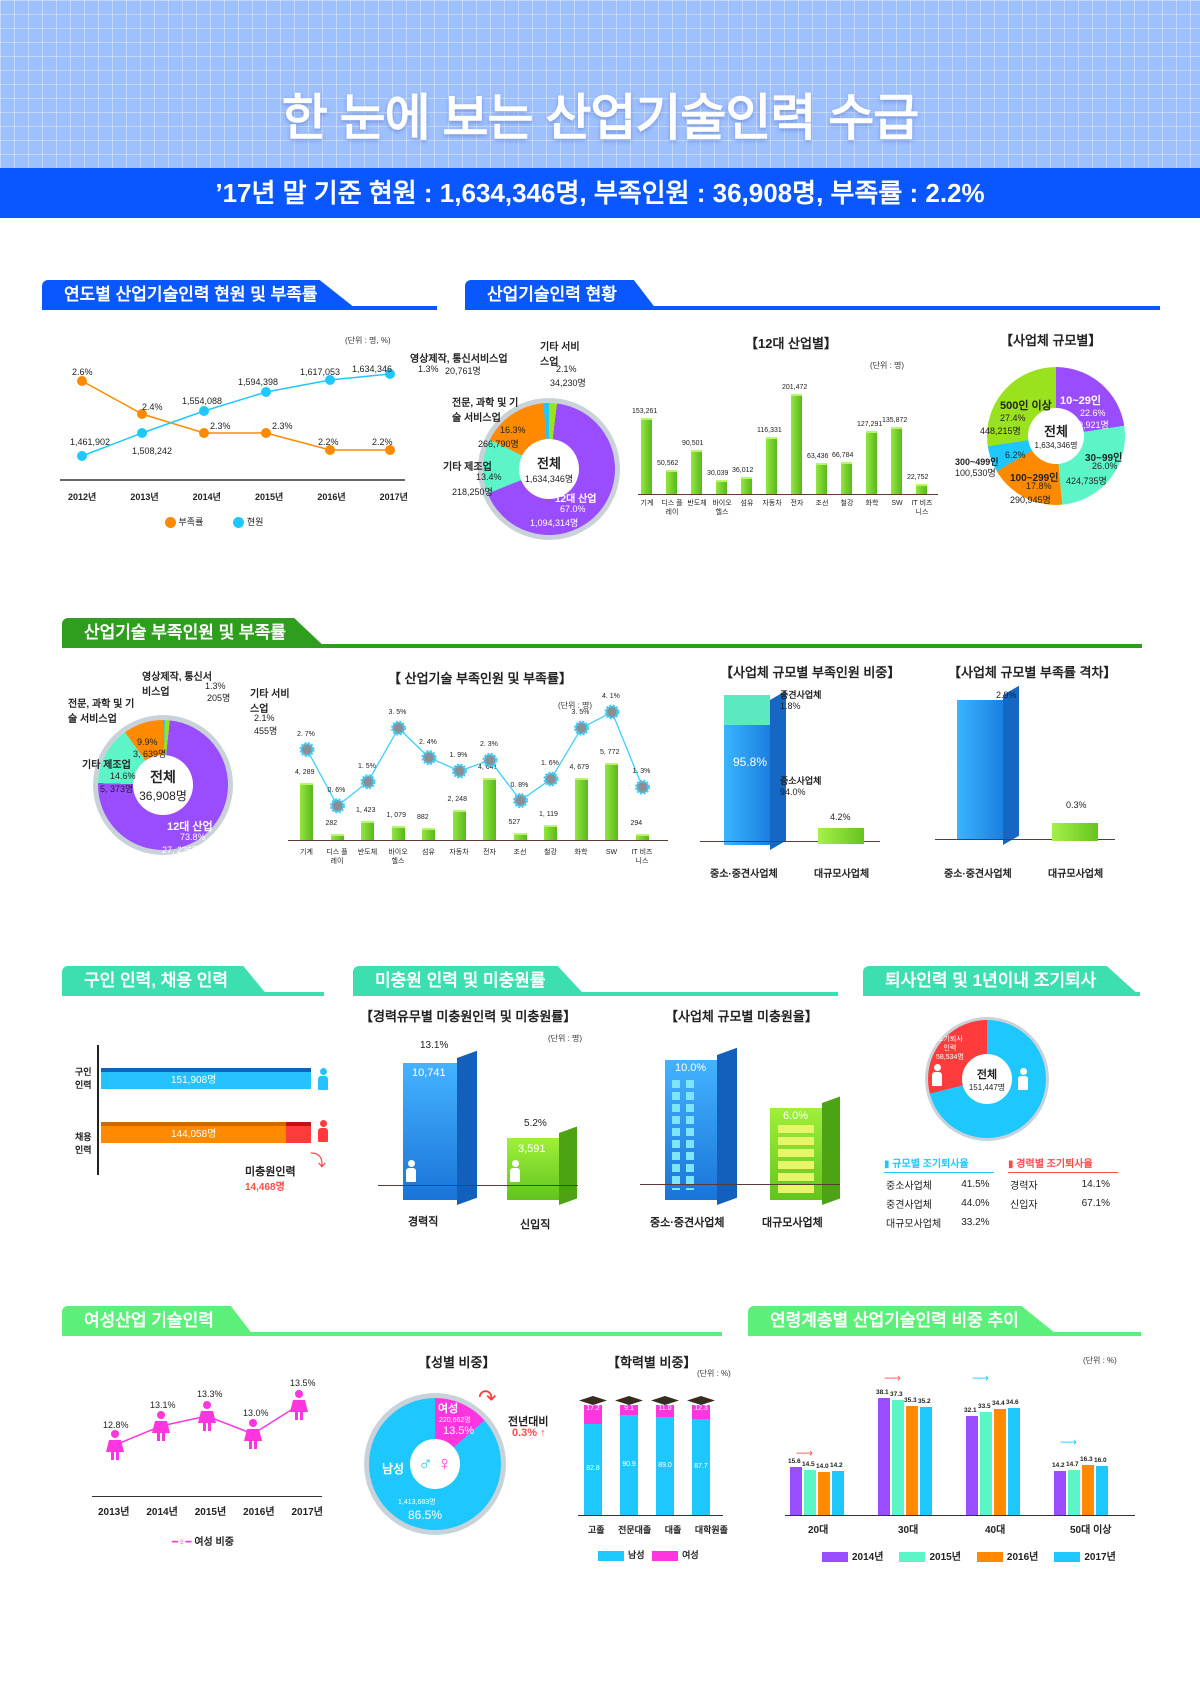 The width and height of the screenshot is (1200, 1683). I want to click on person-icon, so click(1023, 1079).